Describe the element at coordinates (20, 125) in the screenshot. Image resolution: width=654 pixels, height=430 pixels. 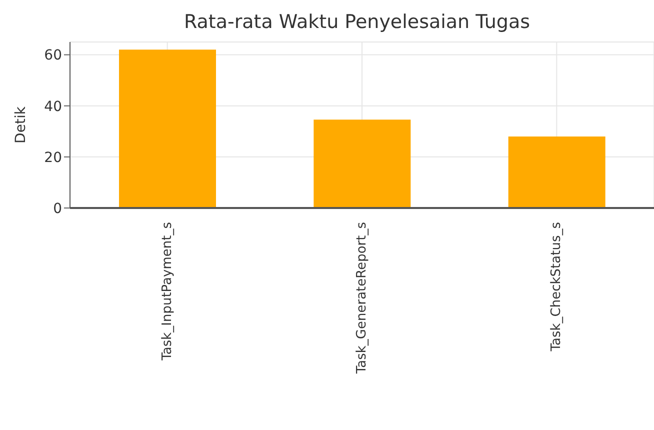
I see `y-axis-title: Detik` at that location.